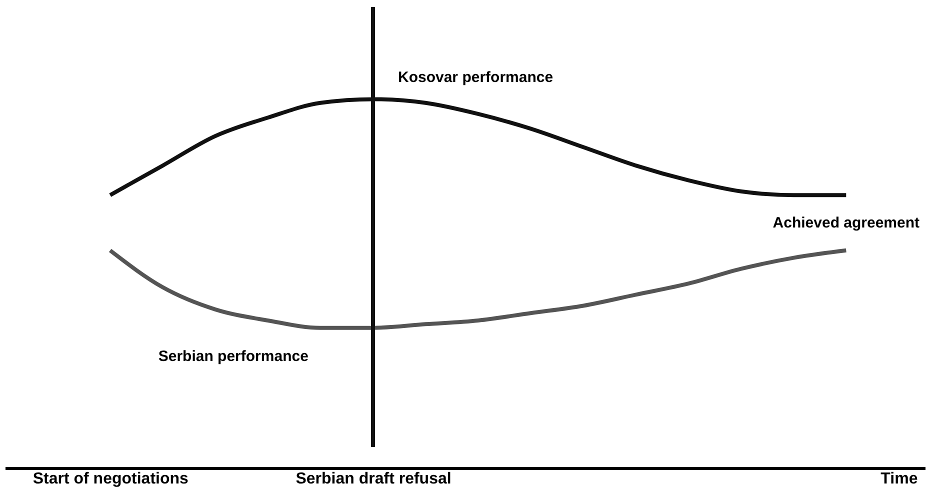 This screenshot has height=491, width=935. What do you see at coordinates (110, 479) in the screenshot?
I see `x-tick-label: Start of negotiations` at bounding box center [110, 479].